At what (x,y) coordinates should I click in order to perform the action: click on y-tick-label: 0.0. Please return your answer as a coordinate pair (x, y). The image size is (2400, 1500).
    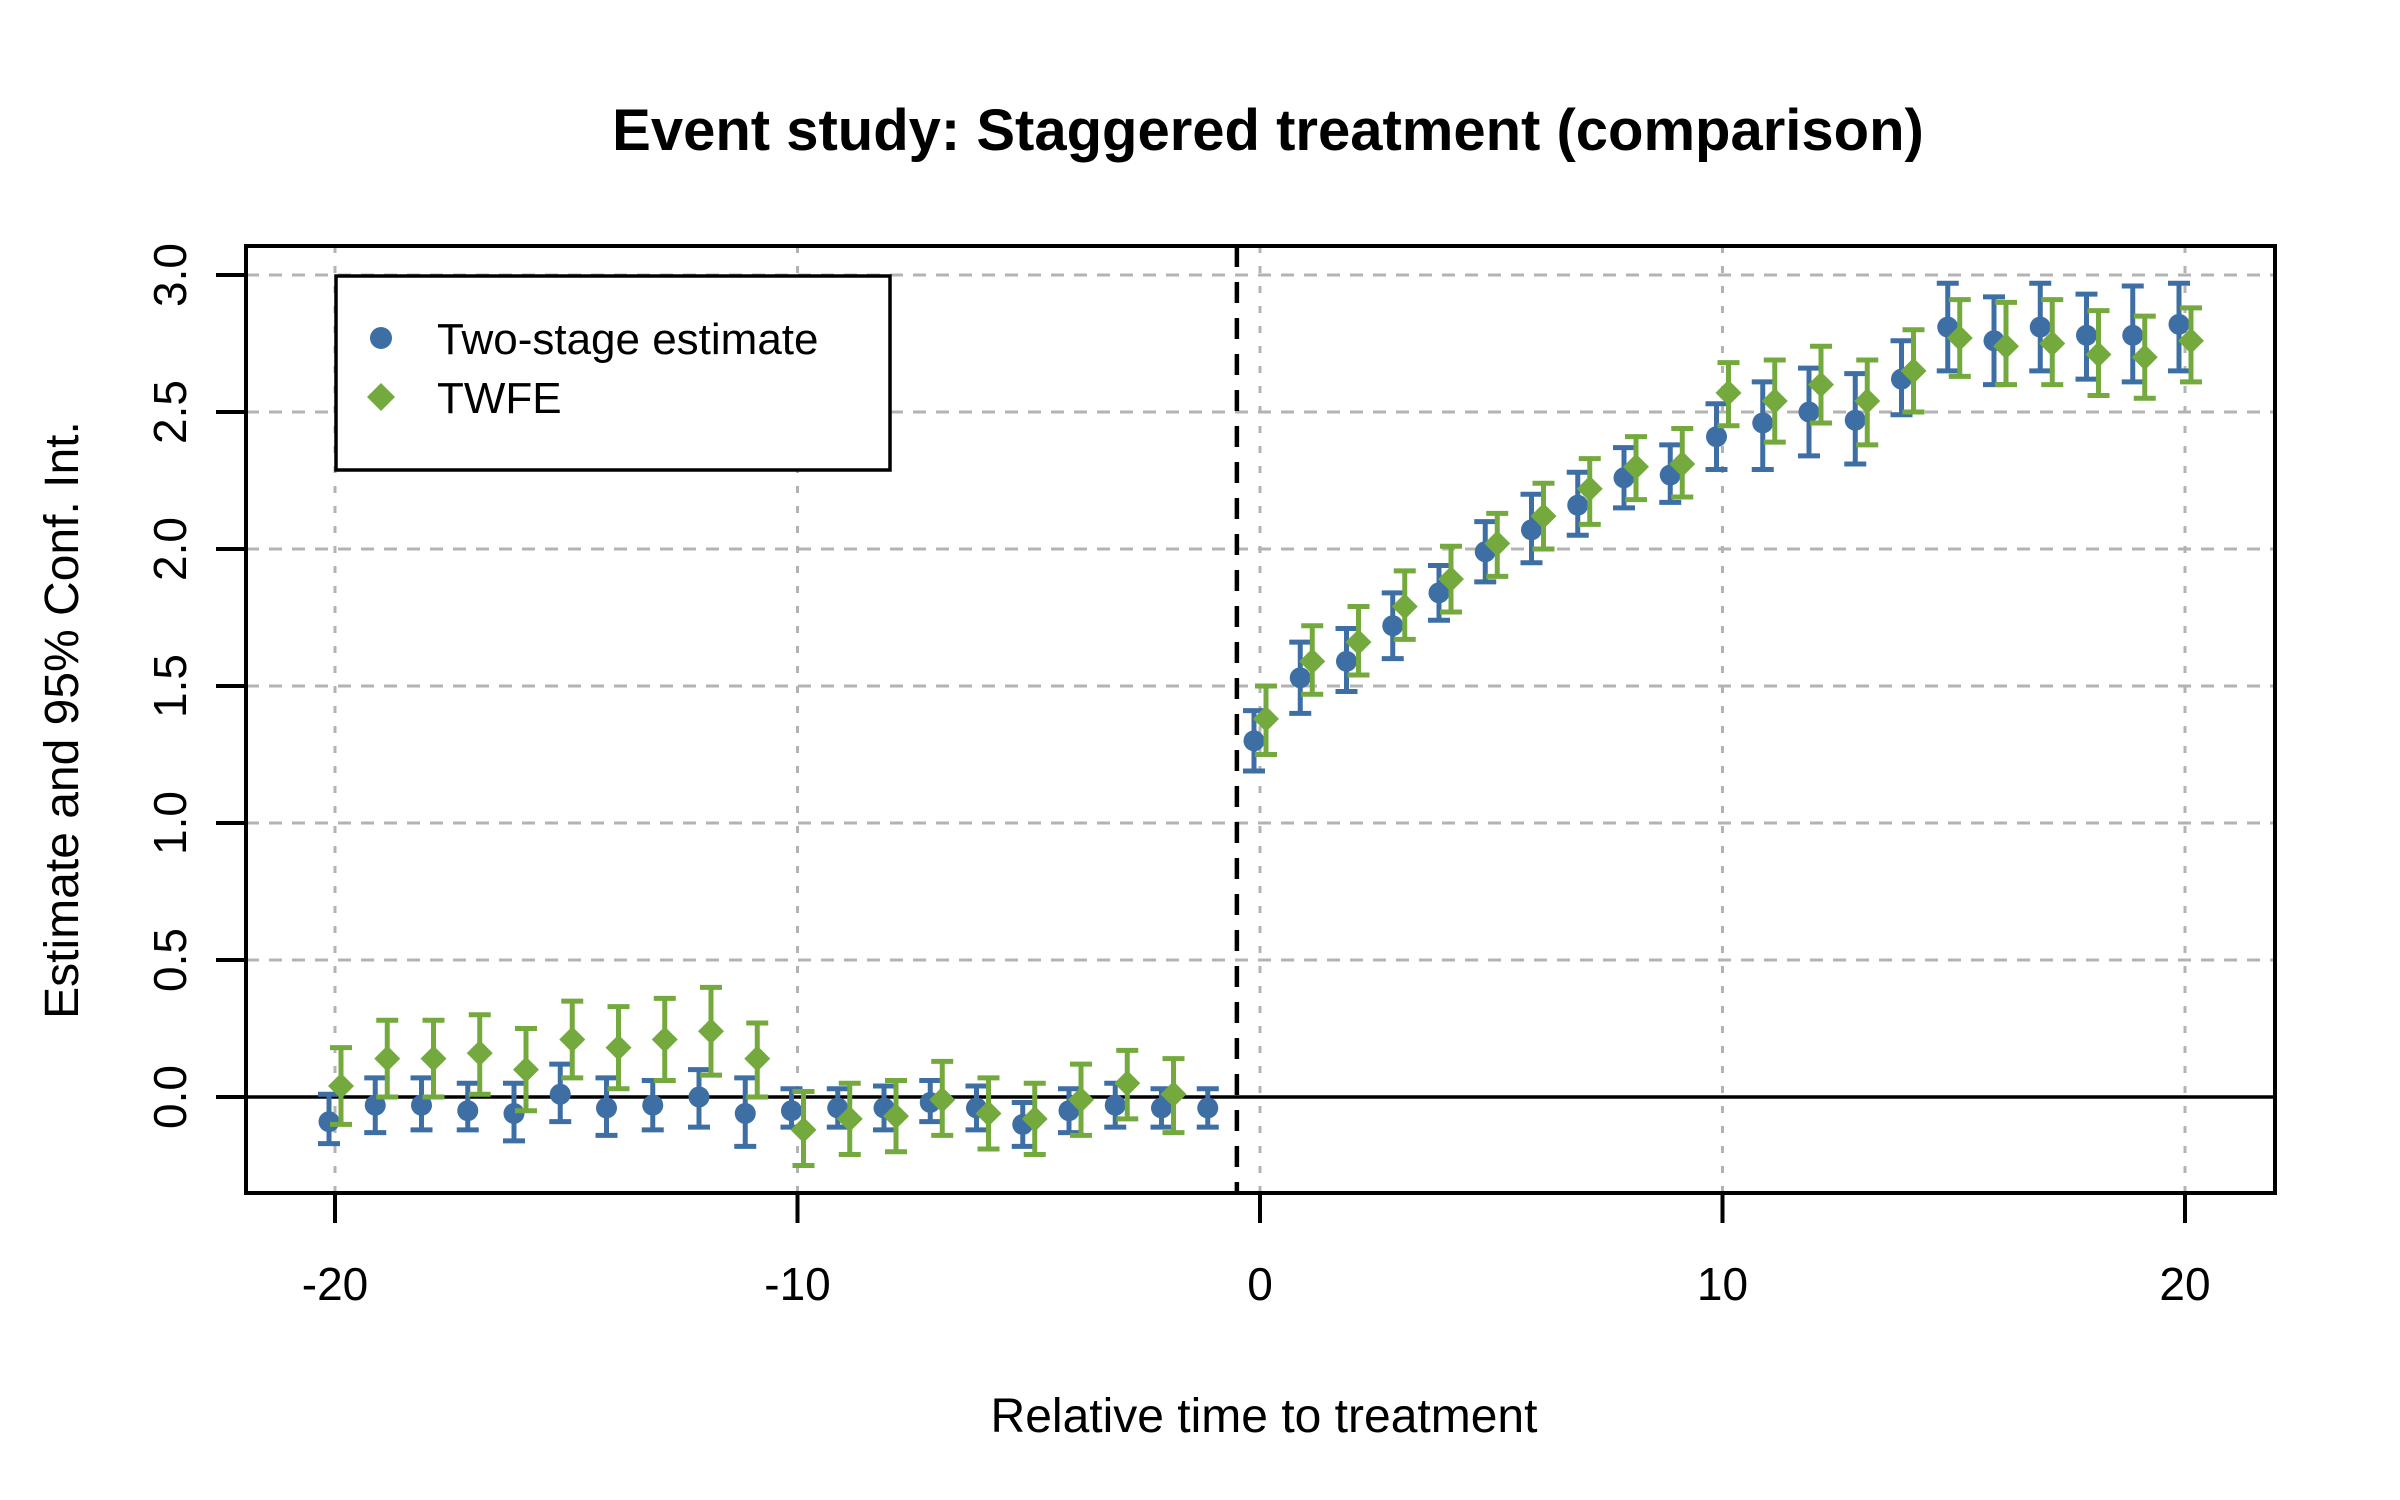
    Looking at the image, I should click on (170, 1097).